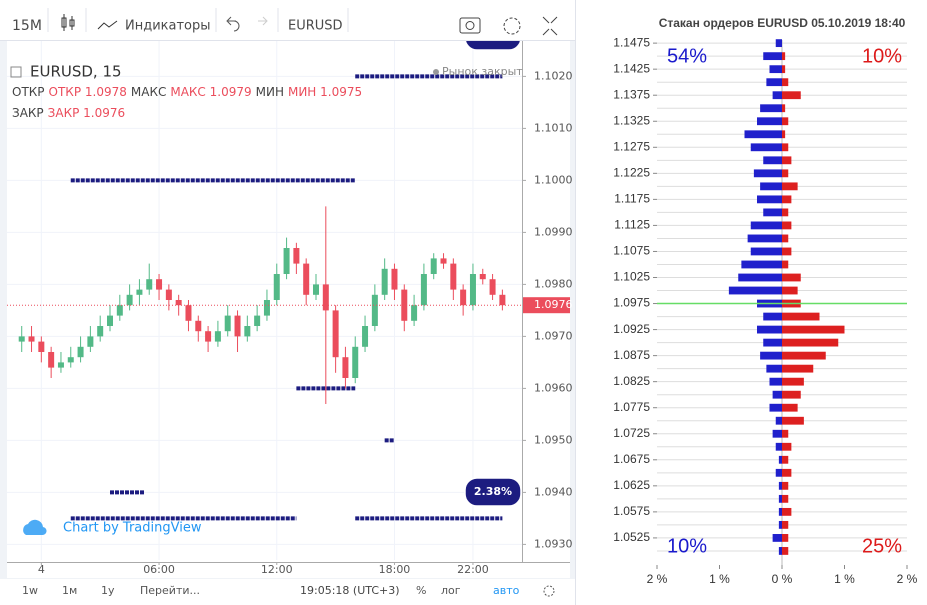 Image resolution: width=927 pixels, height=605 pixels. I want to click on legend-item: ОТКР, so click(28, 92).